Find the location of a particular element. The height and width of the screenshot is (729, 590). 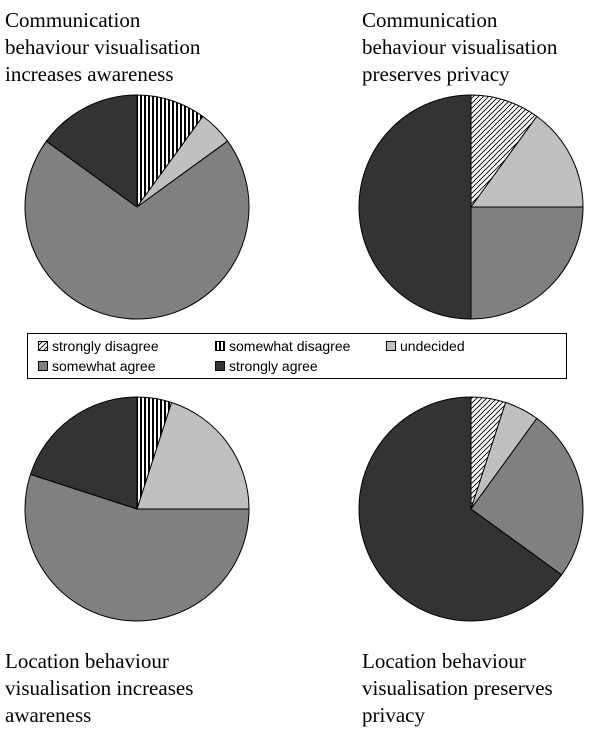

legend-label-undecided: undecided is located at coordinates (432, 346).